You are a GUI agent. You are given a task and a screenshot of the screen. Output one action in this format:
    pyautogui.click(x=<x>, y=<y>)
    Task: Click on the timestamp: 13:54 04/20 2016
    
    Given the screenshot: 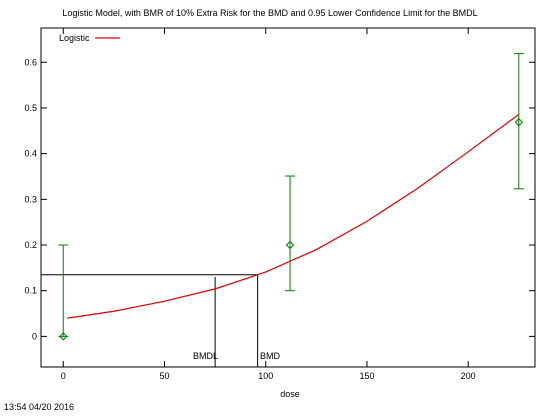 What is the action you would take?
    pyautogui.click(x=39, y=407)
    